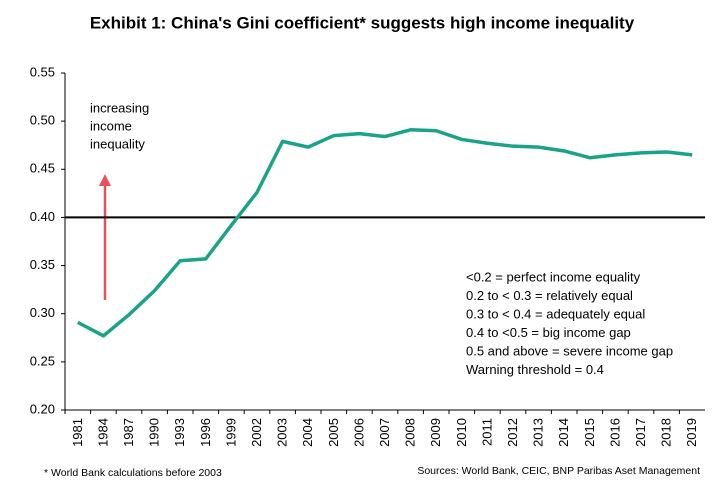  I want to click on y-tick-label: 0.25, so click(42, 360).